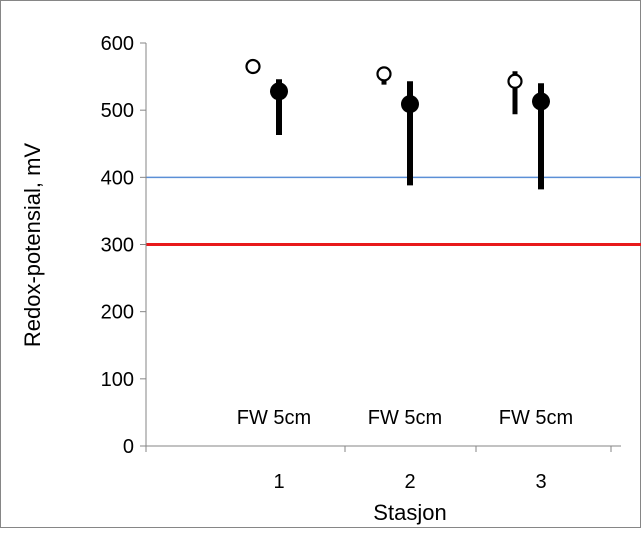  Describe the element at coordinates (393, 211) in the screenshot. I see `reference-lines` at that location.